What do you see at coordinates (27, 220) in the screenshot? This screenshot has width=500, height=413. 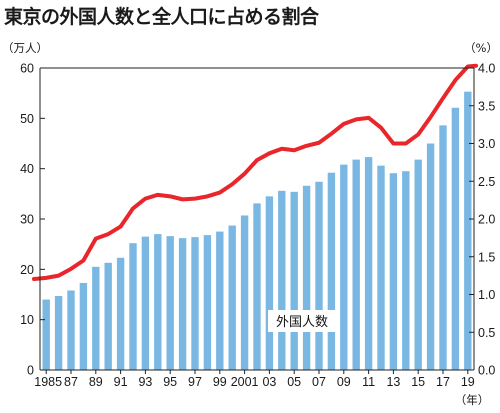 I see `y-left-tick-label: 30` at bounding box center [27, 220].